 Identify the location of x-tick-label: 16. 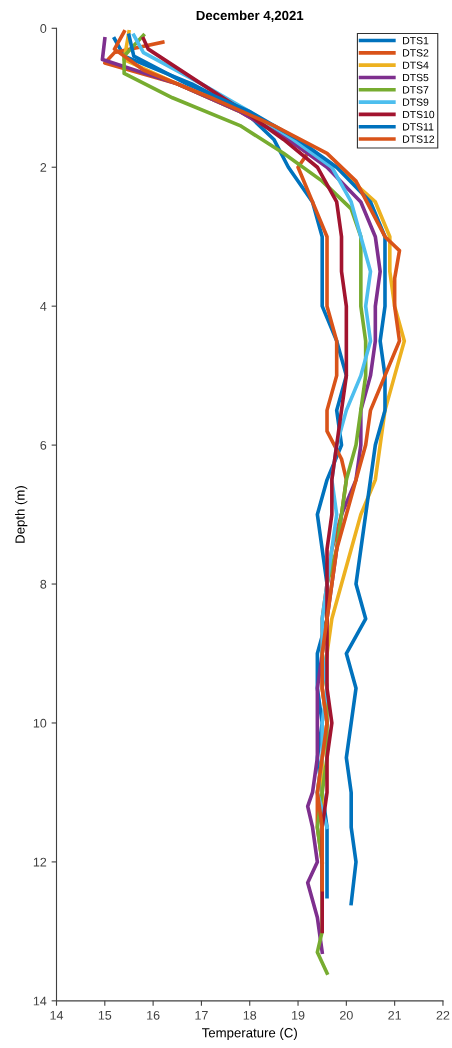
(153, 1015).